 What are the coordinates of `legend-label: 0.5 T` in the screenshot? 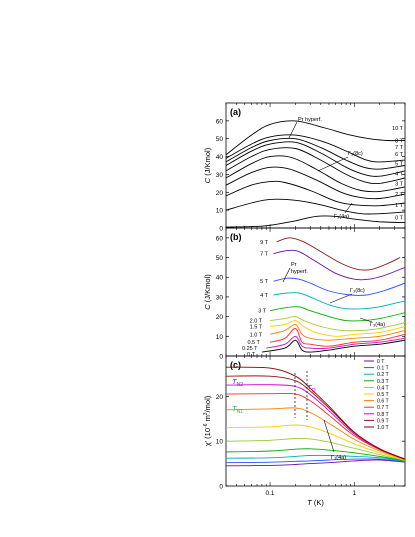 It's located at (383, 395).